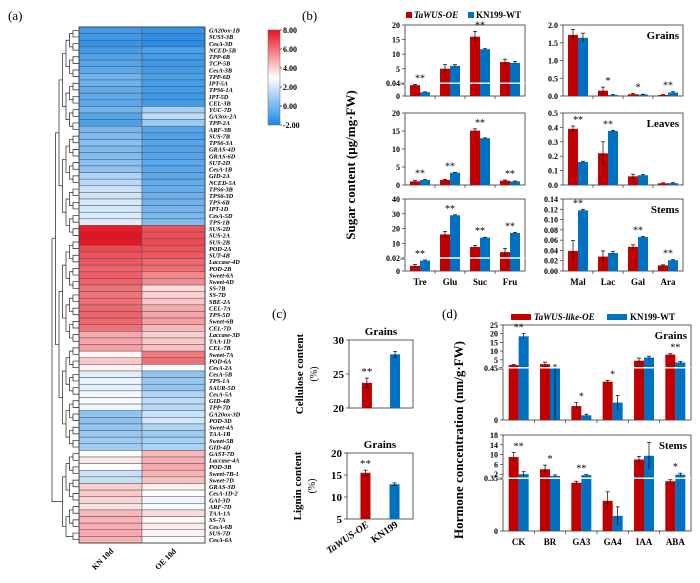 The height and width of the screenshot is (583, 700). I want to click on tissue-title: Grains, so click(663, 36).